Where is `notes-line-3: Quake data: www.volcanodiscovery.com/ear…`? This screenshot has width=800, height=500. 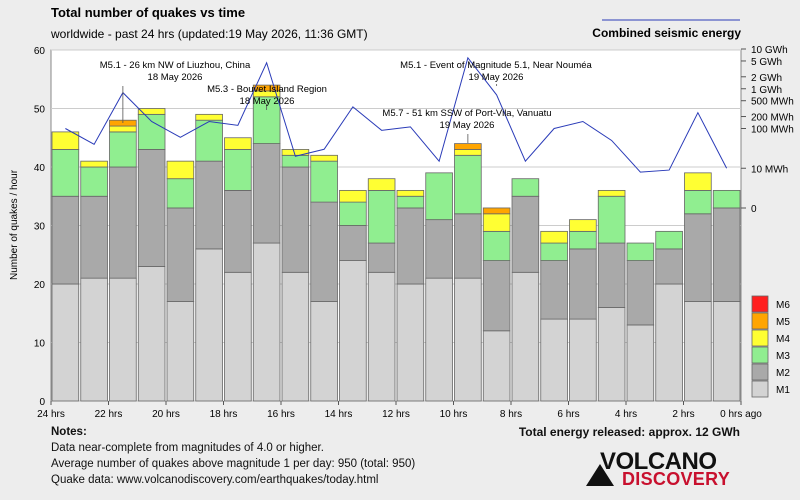 notes-line-3: Quake data: www.volcanodiscovery.com/ear… is located at coordinates (215, 480).